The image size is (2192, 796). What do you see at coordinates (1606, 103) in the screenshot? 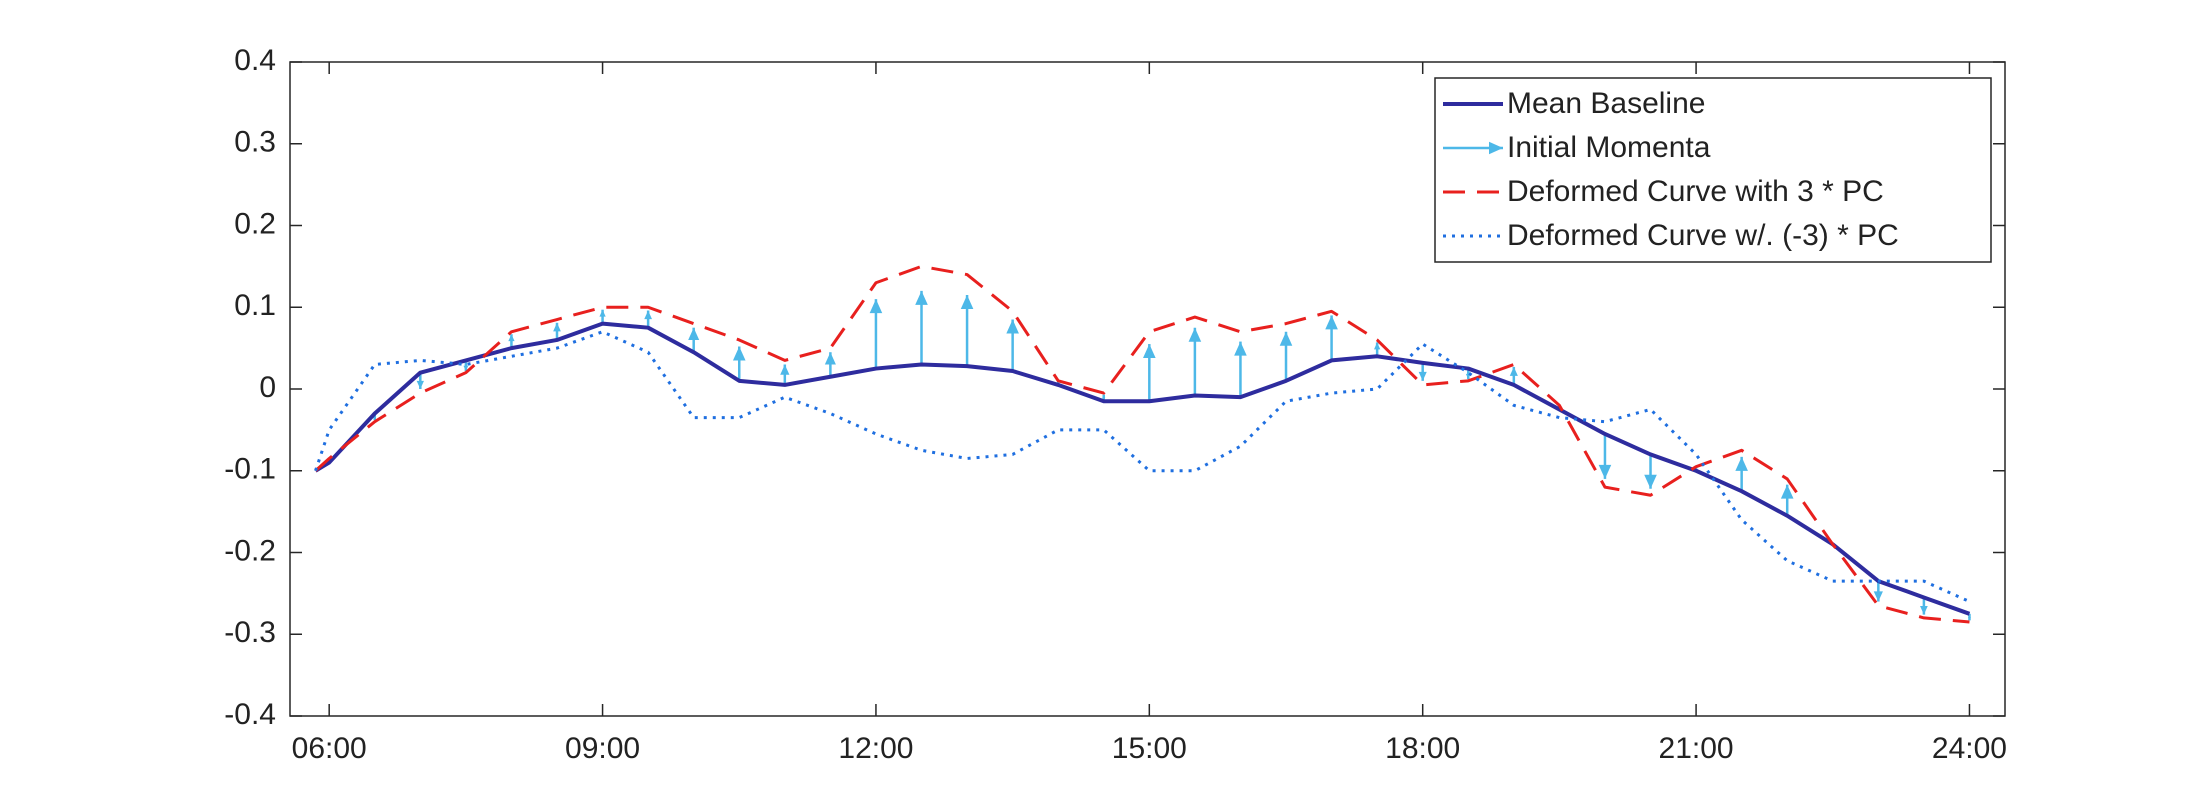
I see `legend-label: Mean Baseline` at bounding box center [1606, 103].